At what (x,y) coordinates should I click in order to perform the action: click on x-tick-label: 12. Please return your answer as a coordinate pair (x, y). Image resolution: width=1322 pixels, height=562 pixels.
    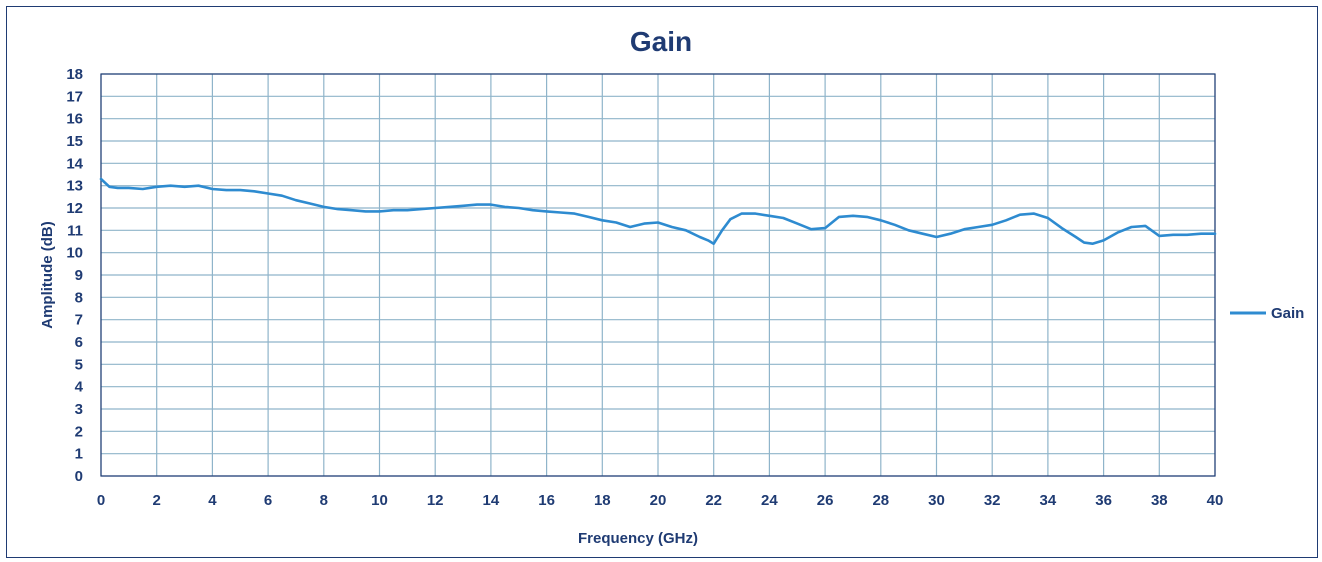
    Looking at the image, I should click on (435, 500).